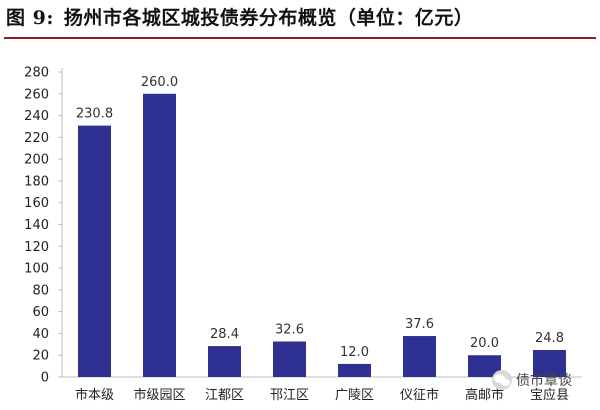 The image size is (600, 410). I want to click on title-rule, so click(300, 38).